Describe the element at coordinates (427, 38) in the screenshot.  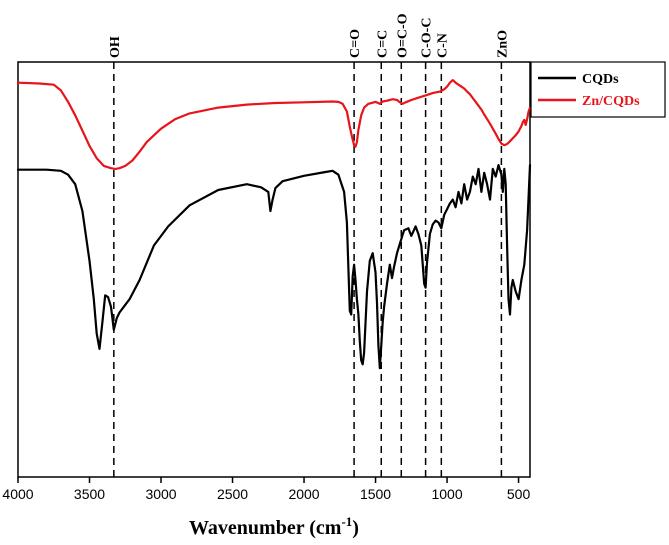
I see `annotation-label-4: C-O-C` at that location.